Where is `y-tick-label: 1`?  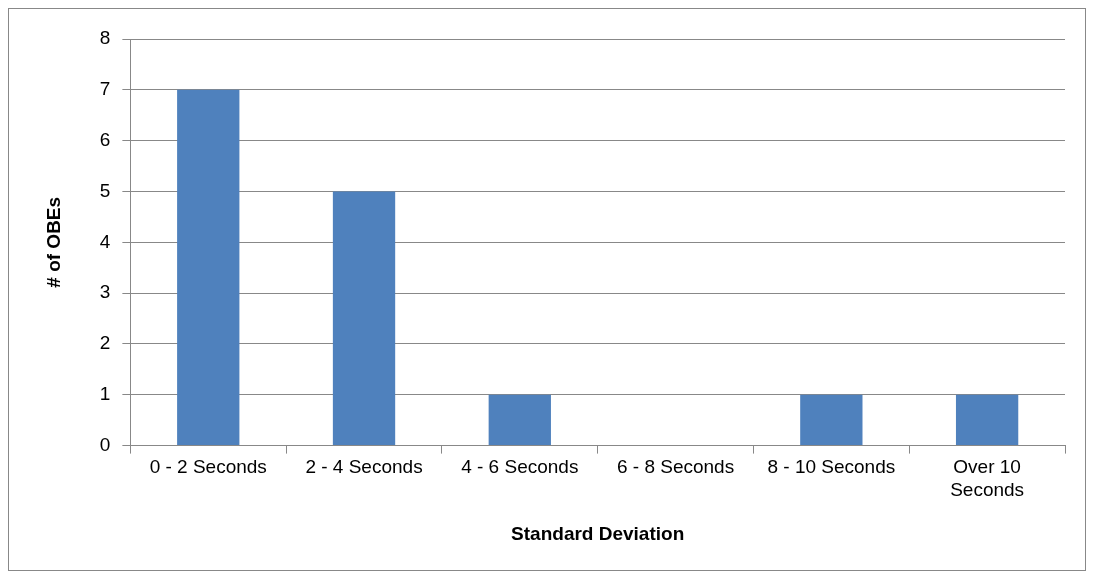 y-tick-label: 1 is located at coordinates (105, 394).